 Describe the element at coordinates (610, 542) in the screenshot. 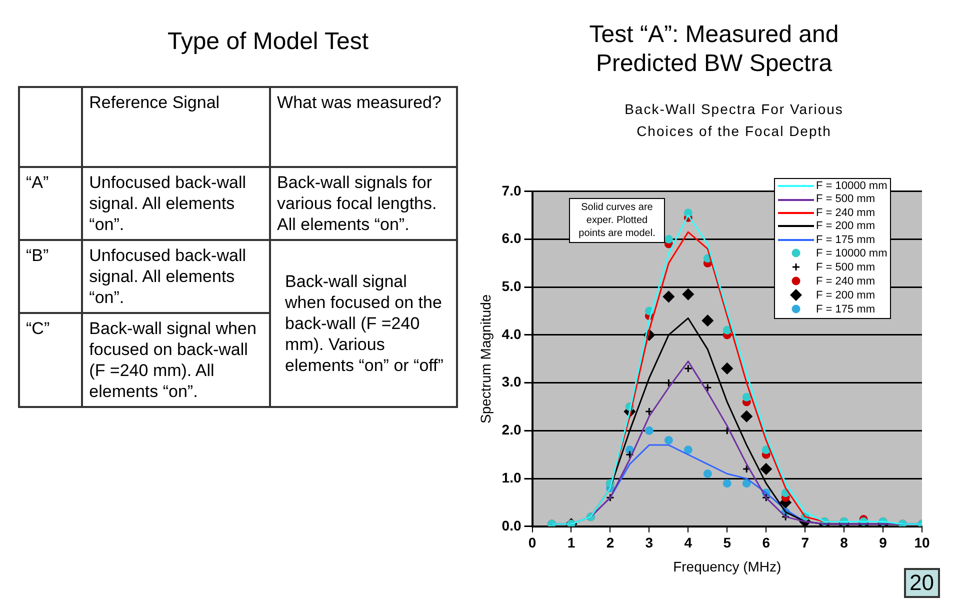

I see `x-tick-label: 2` at that location.